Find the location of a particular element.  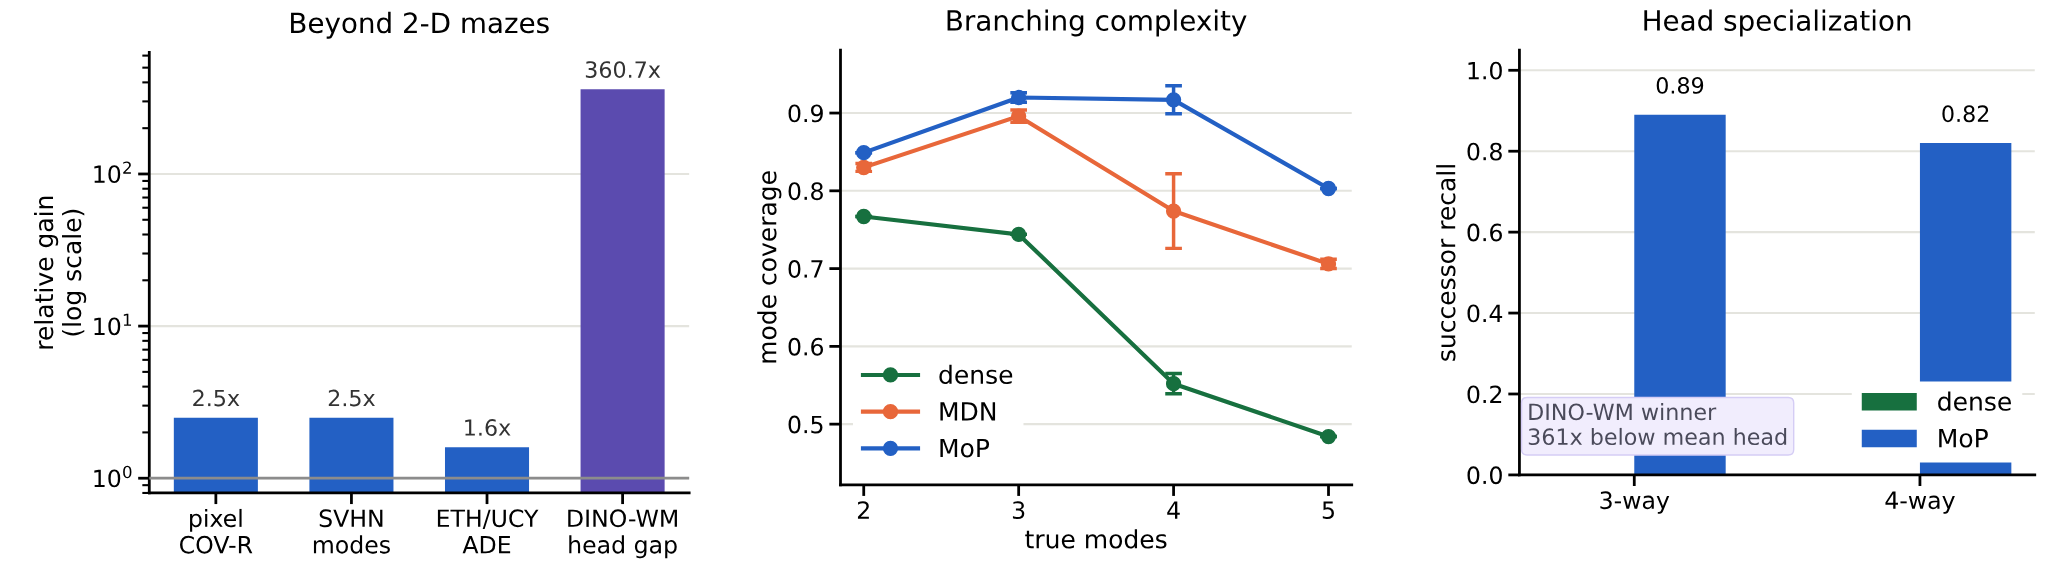

data-label: 0.89 is located at coordinates (1680, 85).